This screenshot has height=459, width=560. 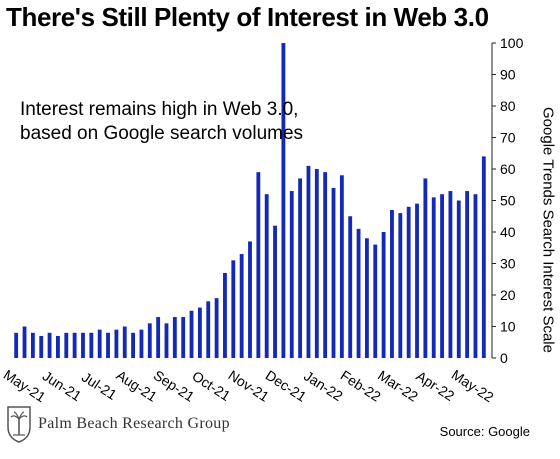 I want to click on x-tick-label-9: Feb-22, so click(x=361, y=386).